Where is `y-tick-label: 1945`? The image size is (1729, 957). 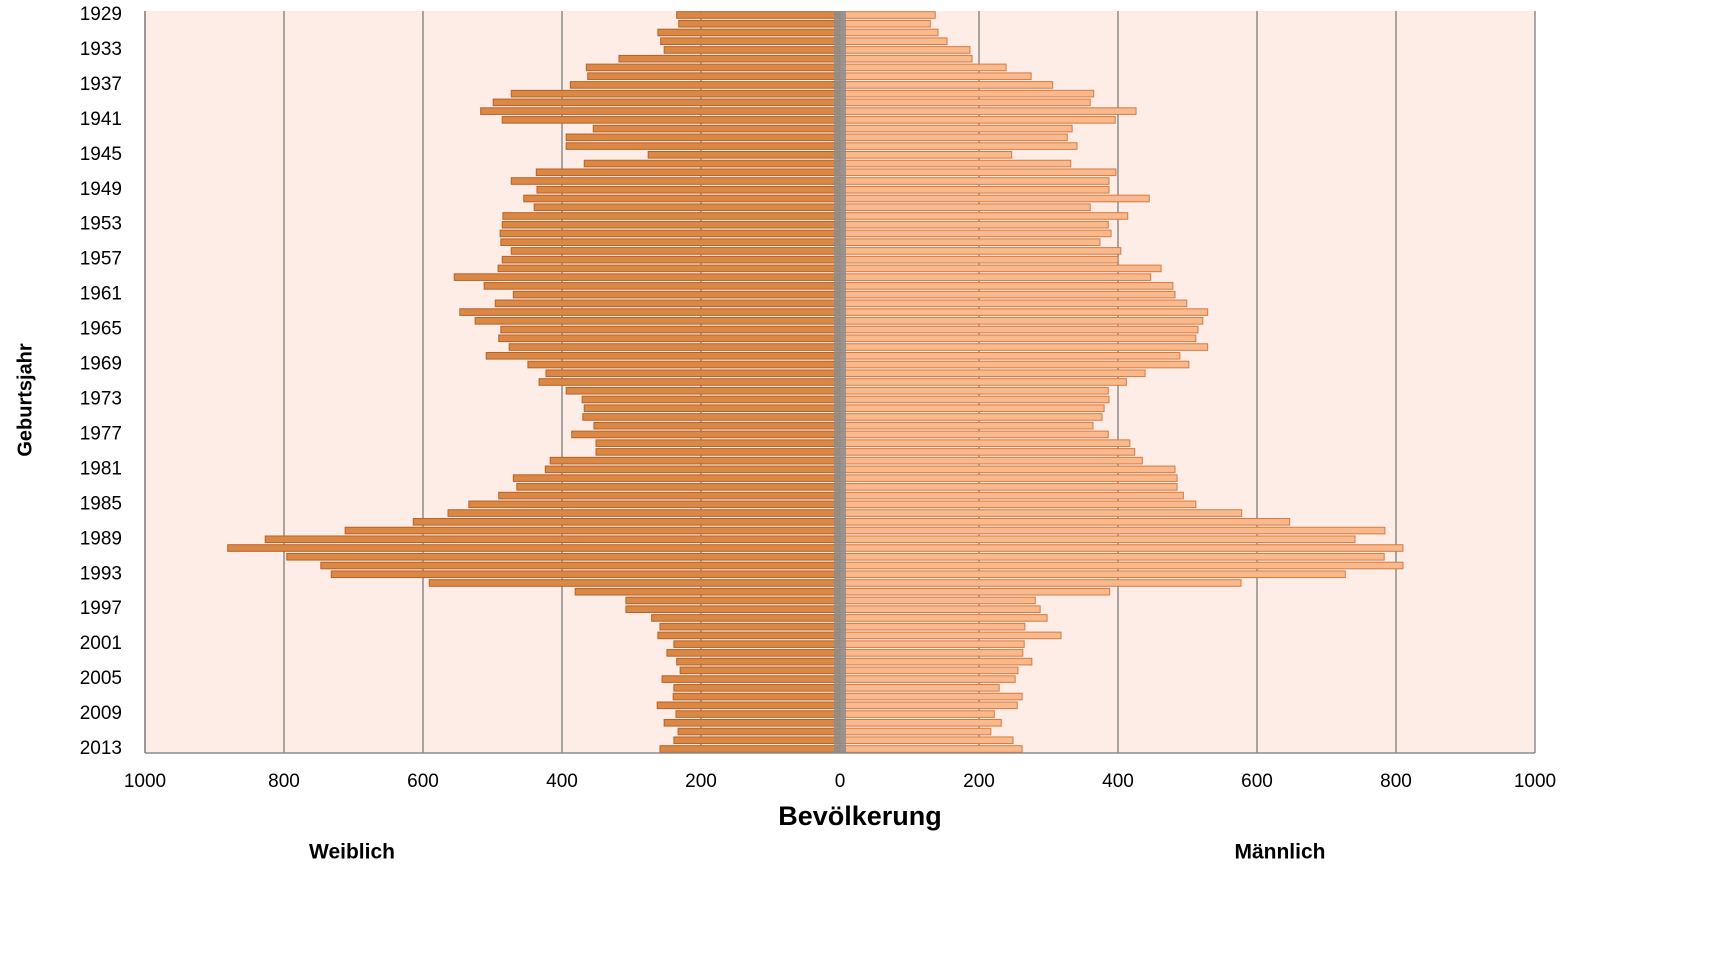
y-tick-label: 1945 is located at coordinates (101, 154).